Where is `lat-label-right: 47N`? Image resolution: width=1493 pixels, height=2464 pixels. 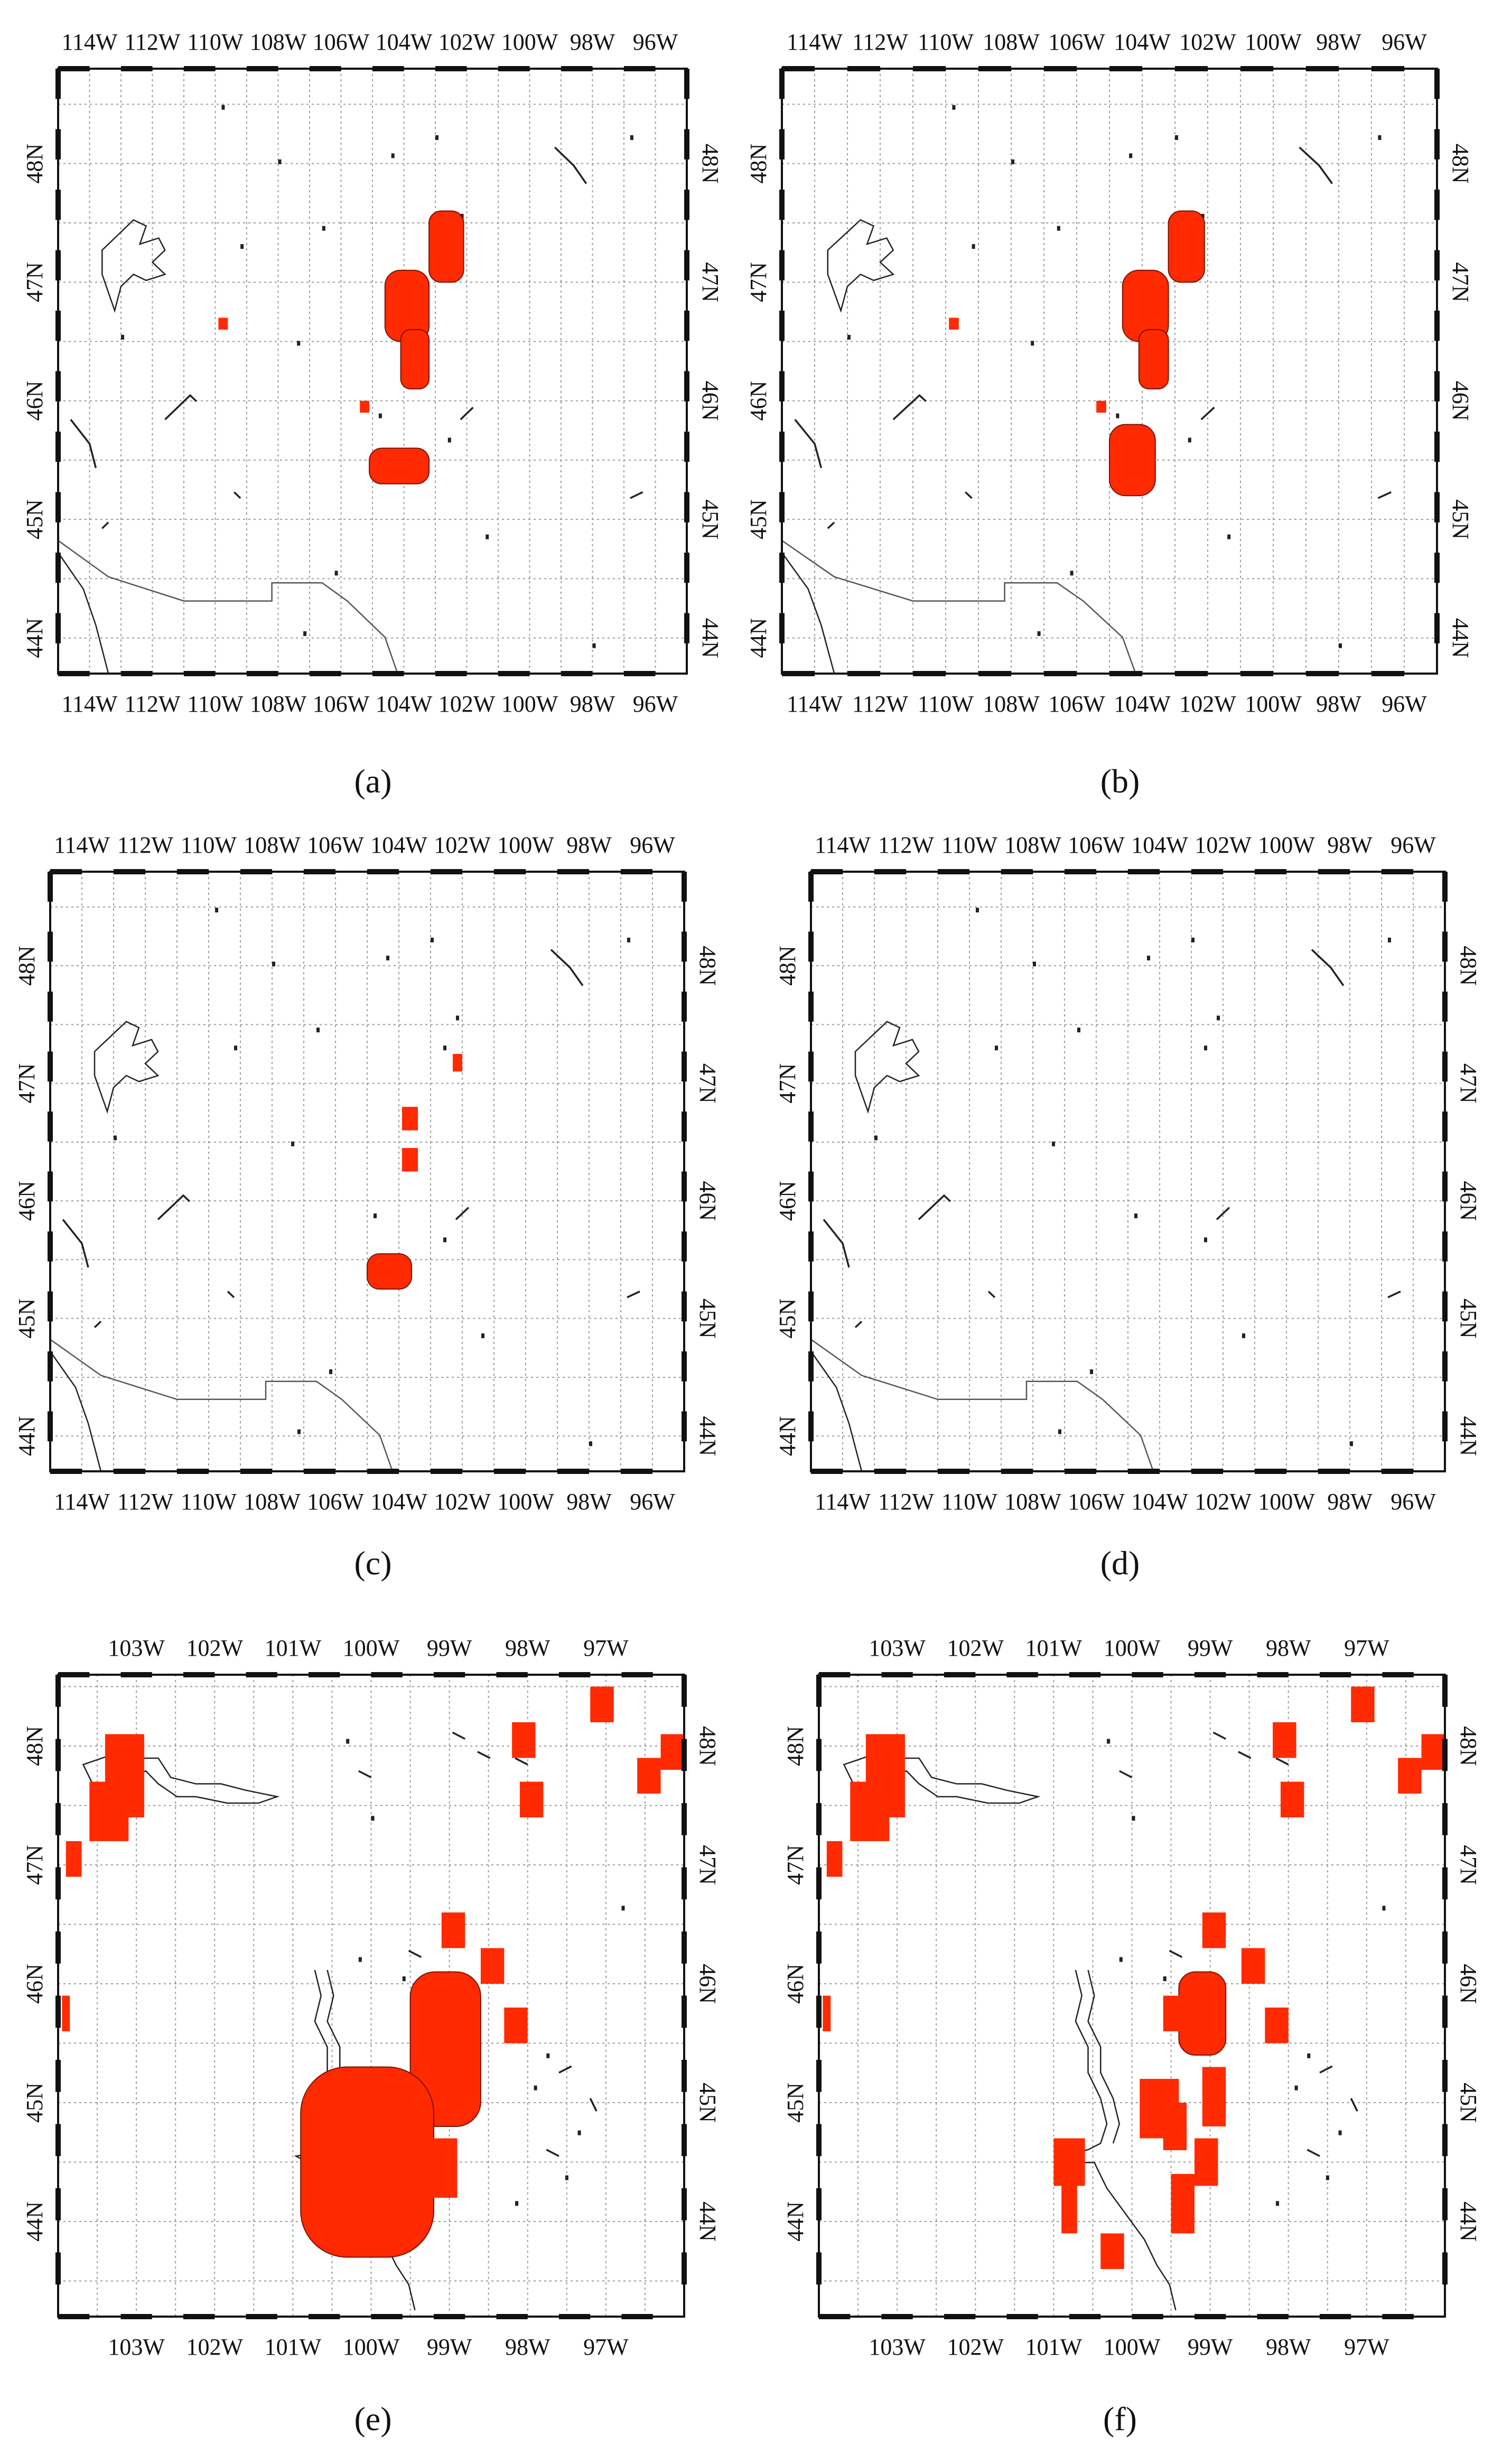
lat-label-right: 47N is located at coordinates (708, 1083).